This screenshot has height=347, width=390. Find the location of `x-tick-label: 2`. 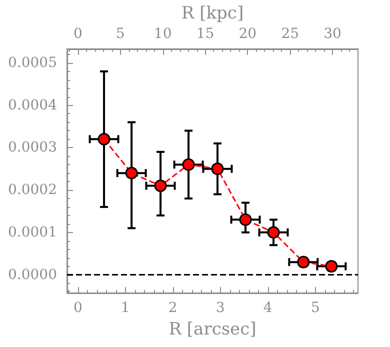

x-tick-label: 2 is located at coordinates (173, 308).